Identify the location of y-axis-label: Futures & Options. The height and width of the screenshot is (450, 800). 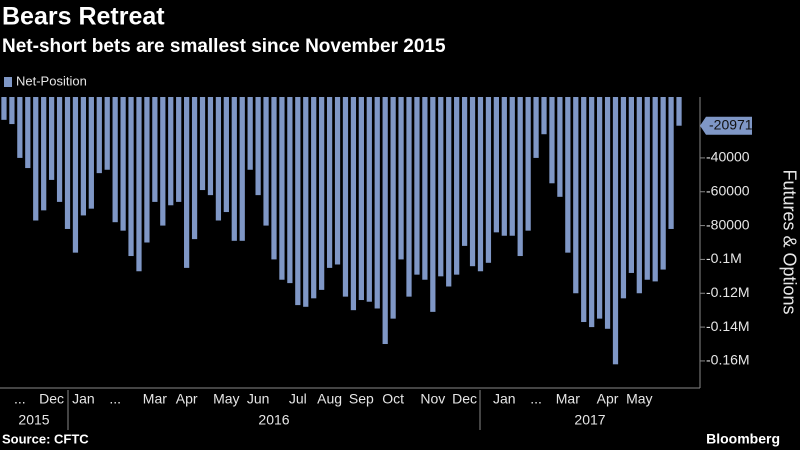
(789, 241).